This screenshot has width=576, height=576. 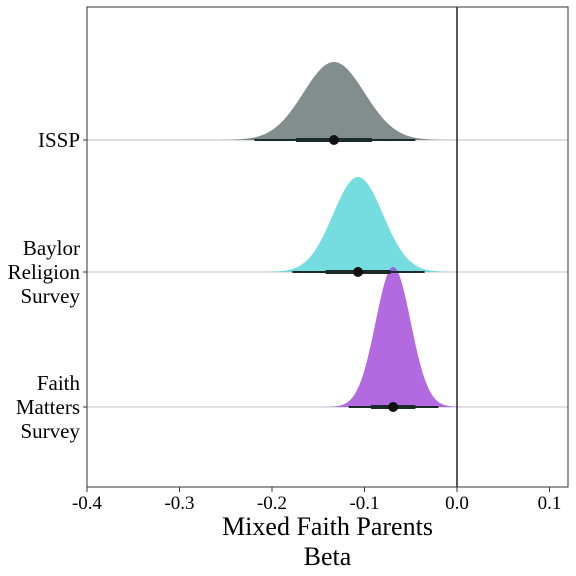 What do you see at coordinates (179, 503) in the screenshot?
I see `x-tick-label: -0.3` at bounding box center [179, 503].